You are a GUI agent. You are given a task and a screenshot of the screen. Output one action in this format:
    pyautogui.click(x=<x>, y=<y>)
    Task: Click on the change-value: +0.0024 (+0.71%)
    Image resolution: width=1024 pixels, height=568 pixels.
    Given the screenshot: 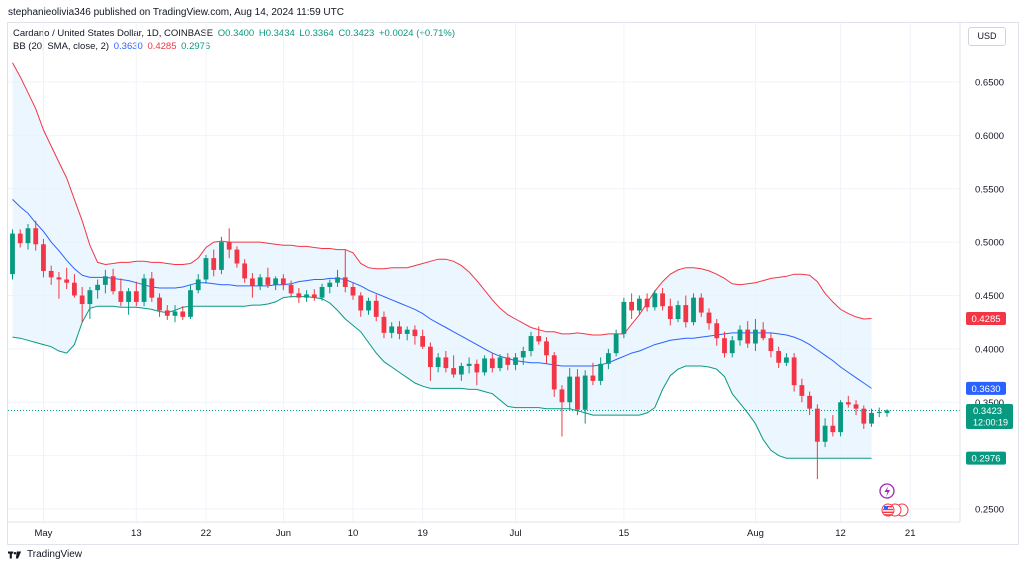 What is the action you would take?
    pyautogui.click(x=417, y=33)
    